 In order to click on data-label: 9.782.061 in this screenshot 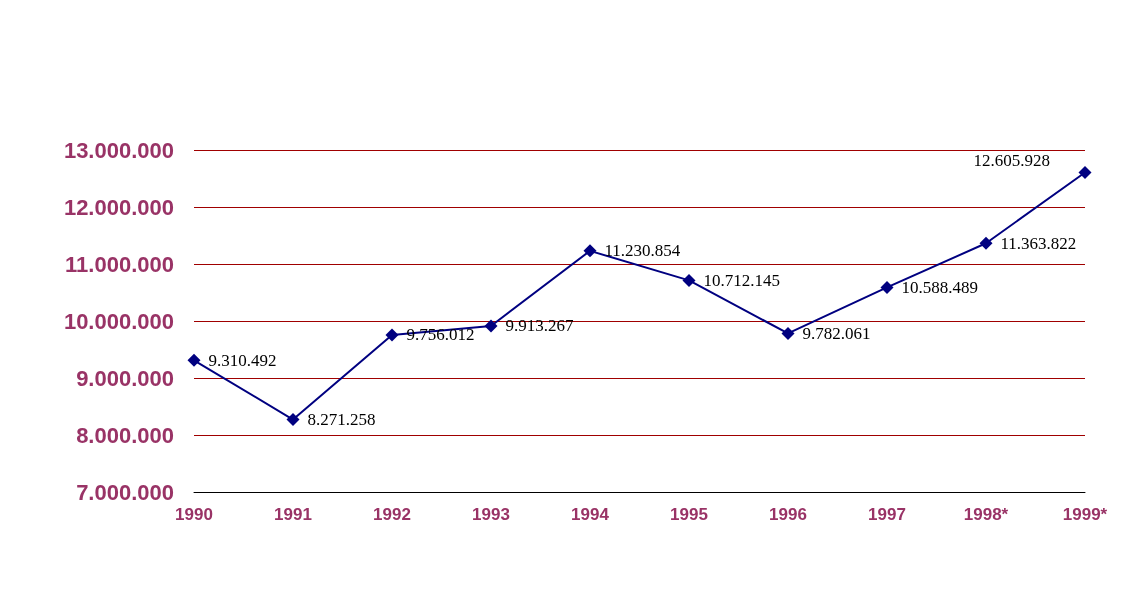, I will do `click(836, 333)`.